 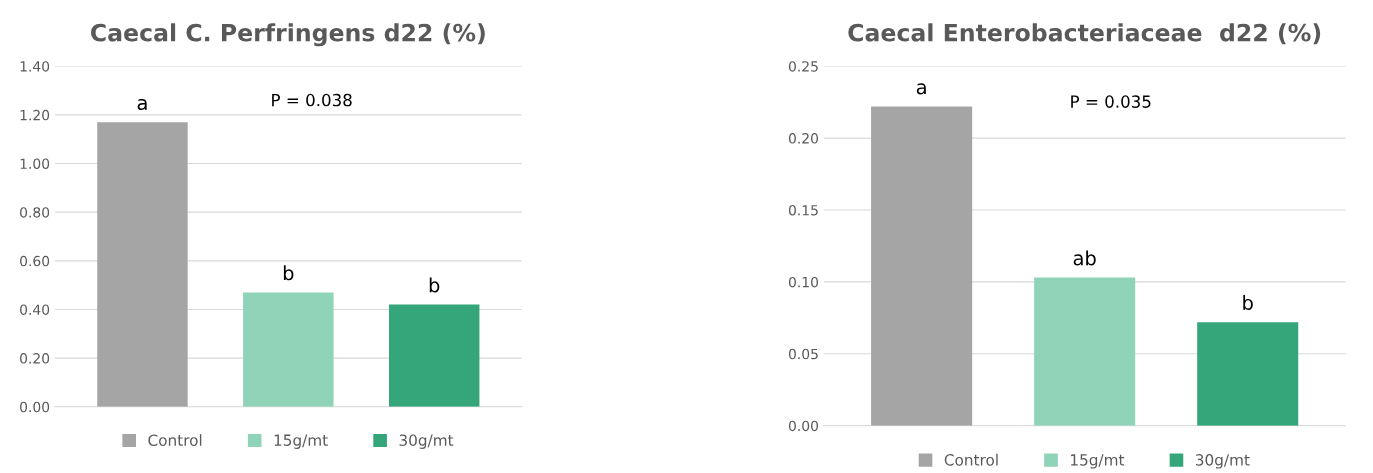 What do you see at coordinates (1084, 258) in the screenshot?
I see `data-label: ab` at bounding box center [1084, 258].